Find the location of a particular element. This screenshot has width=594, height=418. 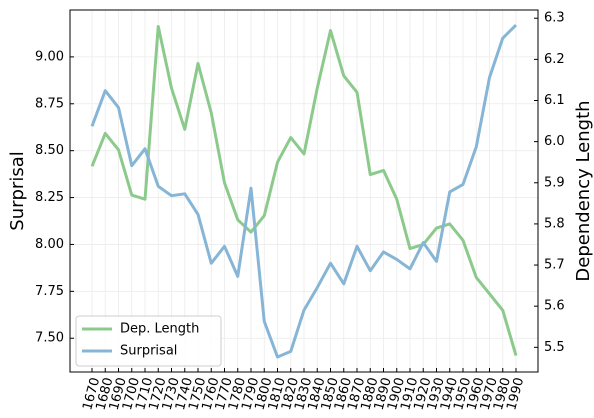

y2-tick-label: 5.7 is located at coordinates (554, 265).